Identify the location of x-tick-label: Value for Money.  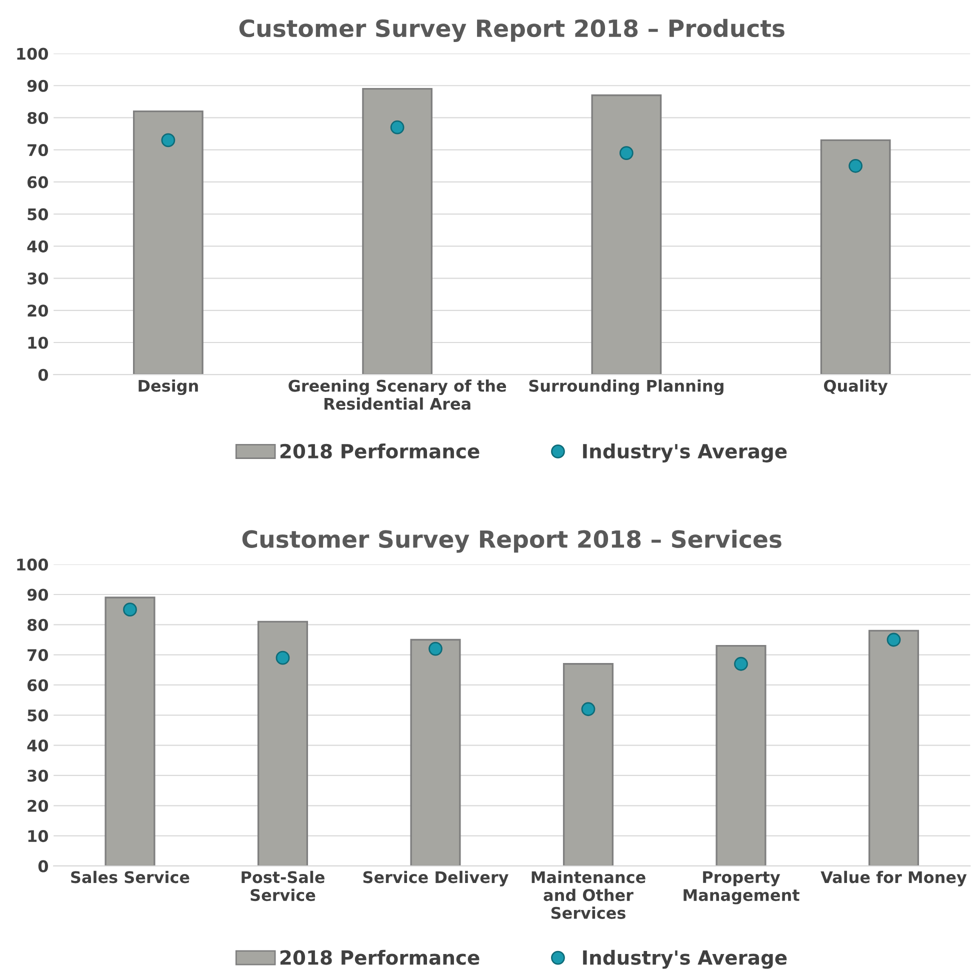
(893, 878).